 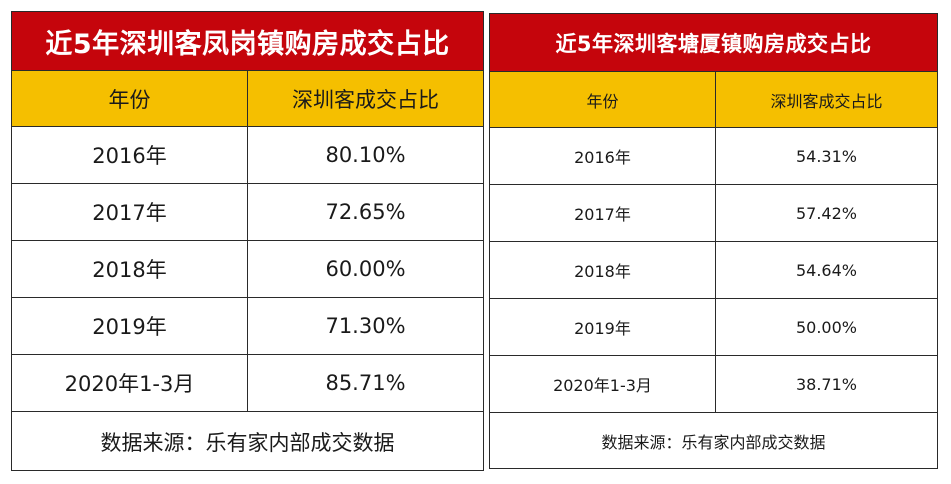 I want to click on table-row: 2018年 60.00%, so click(x=247, y=269).